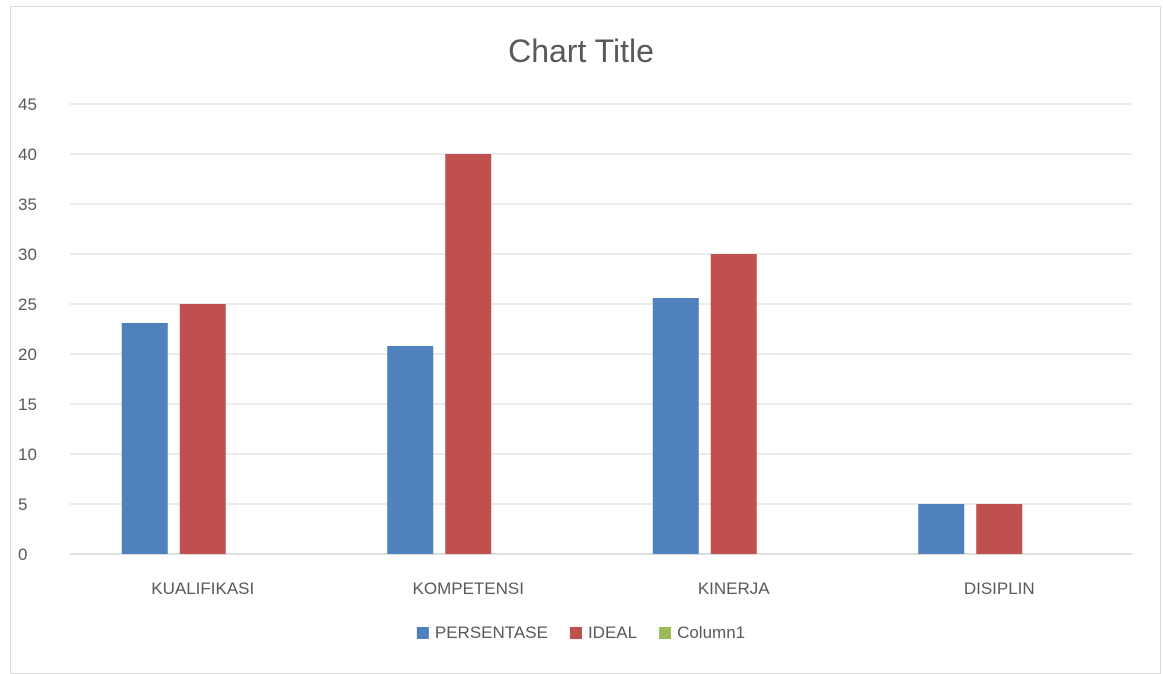  I want to click on y-tick-label: 45, so click(27, 104).